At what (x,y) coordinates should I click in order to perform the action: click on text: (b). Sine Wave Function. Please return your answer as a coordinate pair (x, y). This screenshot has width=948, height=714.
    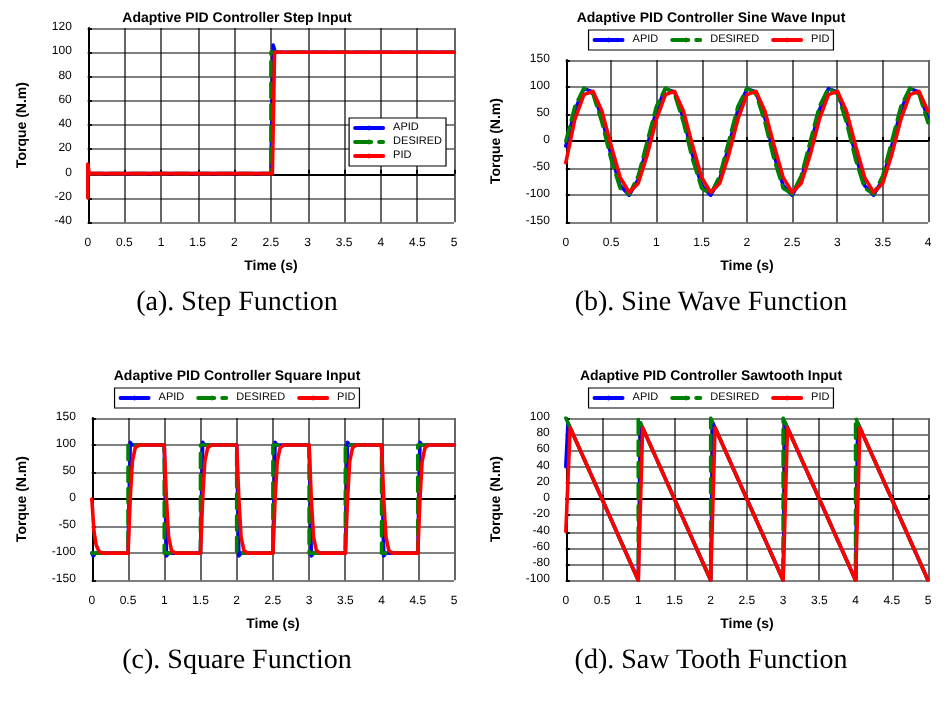
    Looking at the image, I should click on (711, 304).